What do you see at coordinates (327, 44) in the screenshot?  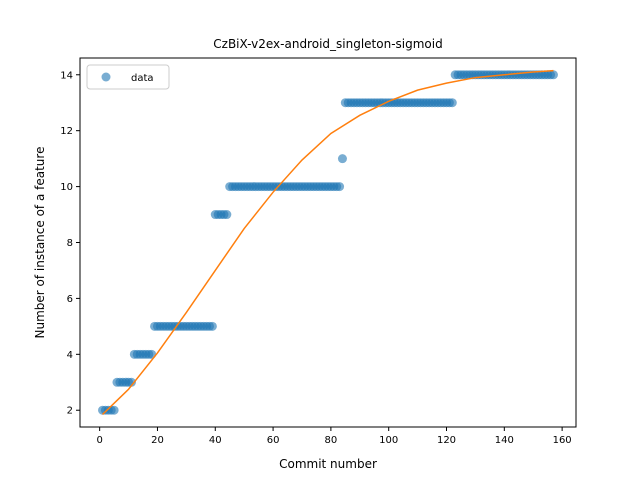 I see `chart-title: CzBiX-v2ex-android_singleton-sigmoid` at bounding box center [327, 44].